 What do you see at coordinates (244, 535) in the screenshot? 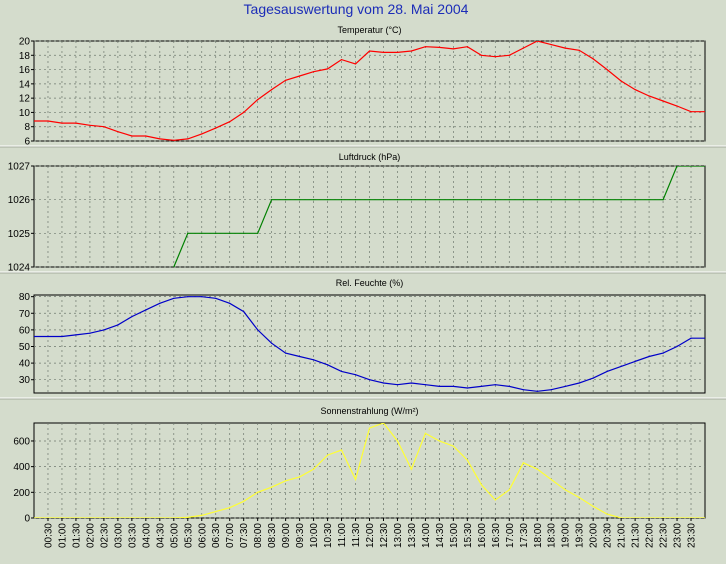
I see `time-xtick-label: 07:30` at bounding box center [244, 535].